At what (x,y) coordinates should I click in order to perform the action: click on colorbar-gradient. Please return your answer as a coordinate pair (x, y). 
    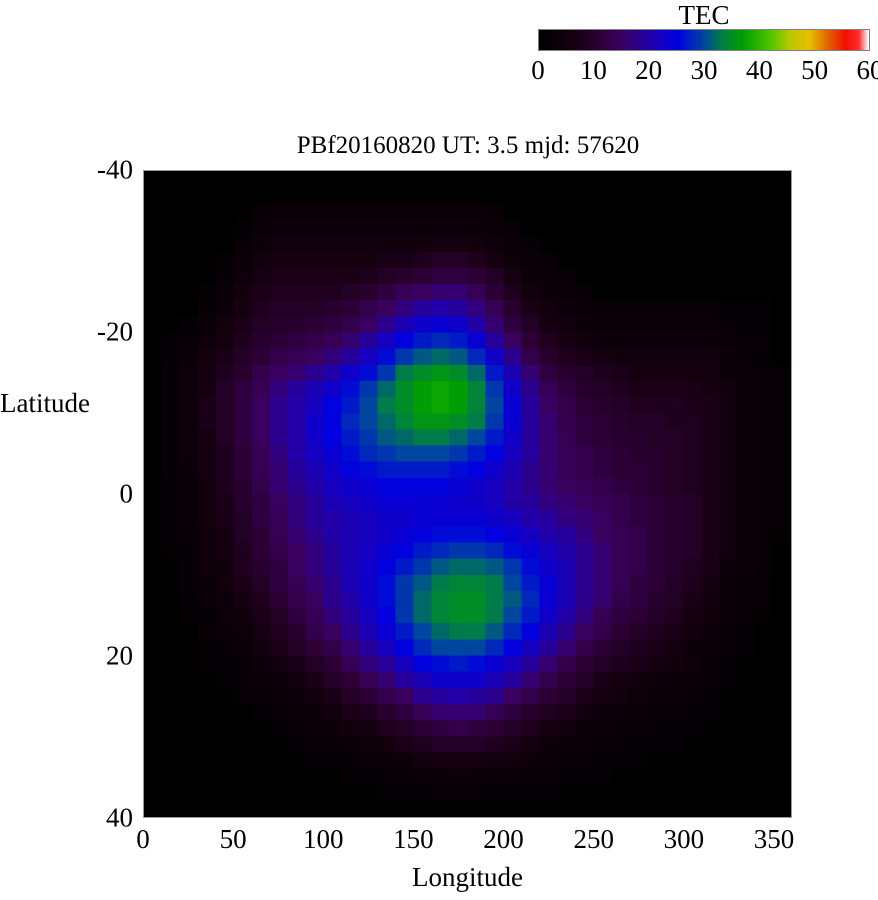
    Looking at the image, I should click on (704, 40).